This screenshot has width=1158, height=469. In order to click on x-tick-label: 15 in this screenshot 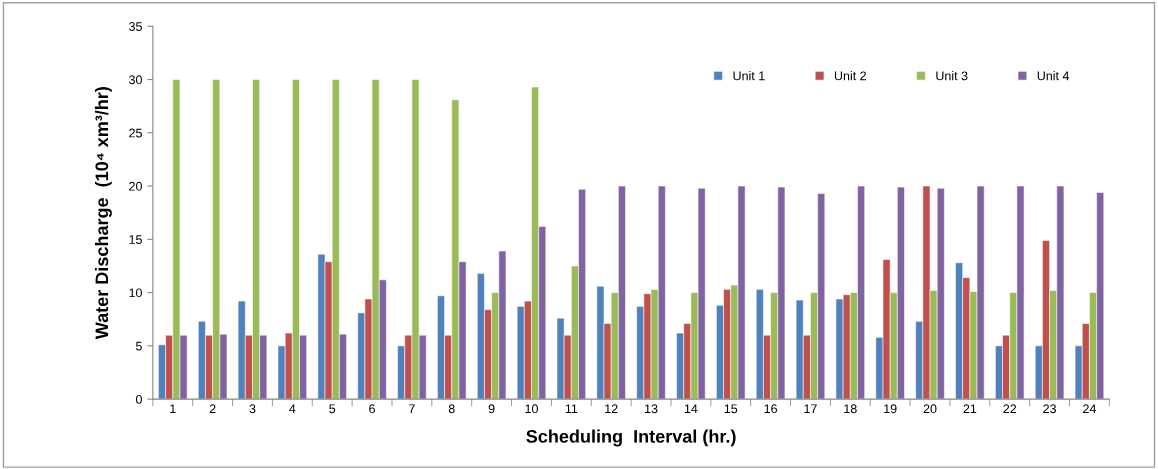, I will do `click(731, 409)`.